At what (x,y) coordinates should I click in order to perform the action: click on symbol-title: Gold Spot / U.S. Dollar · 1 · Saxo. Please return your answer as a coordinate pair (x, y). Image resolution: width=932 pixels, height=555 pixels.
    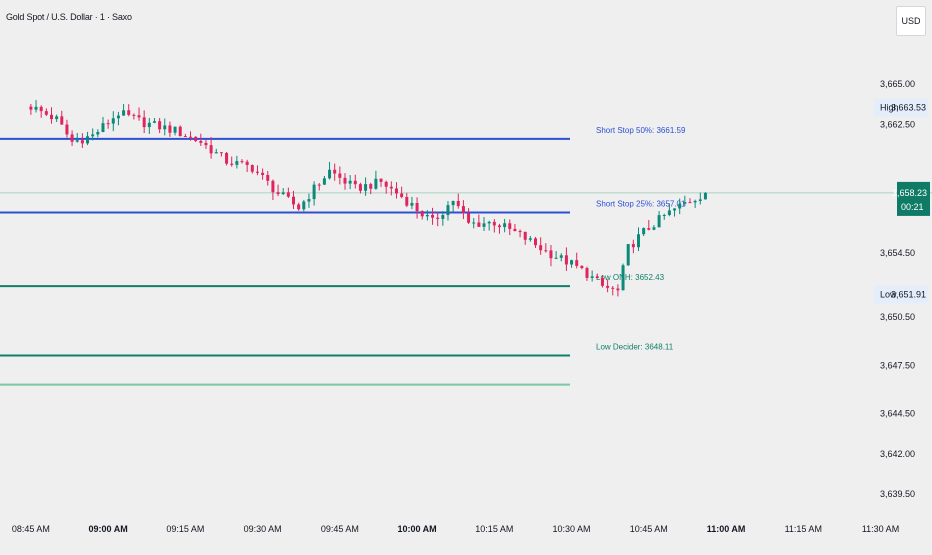
    Looking at the image, I should click on (69, 17).